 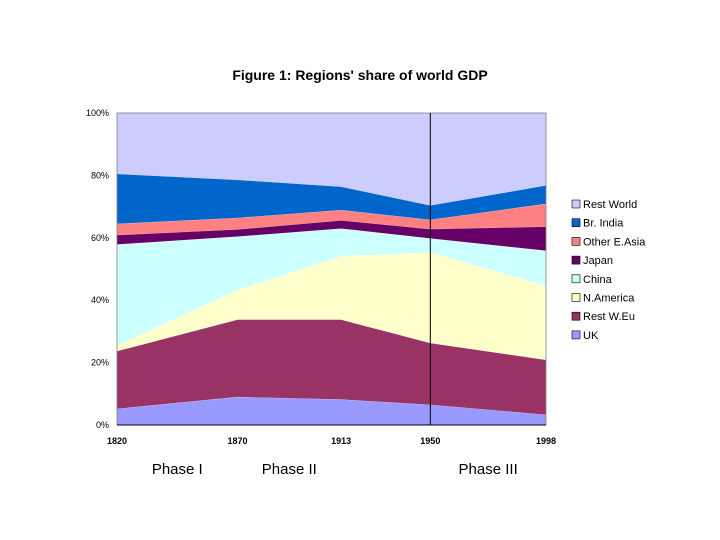 I want to click on x-tick-label: 1998, so click(x=546, y=441).